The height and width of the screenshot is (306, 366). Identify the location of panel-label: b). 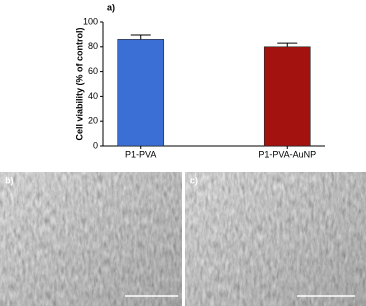
(9, 180).